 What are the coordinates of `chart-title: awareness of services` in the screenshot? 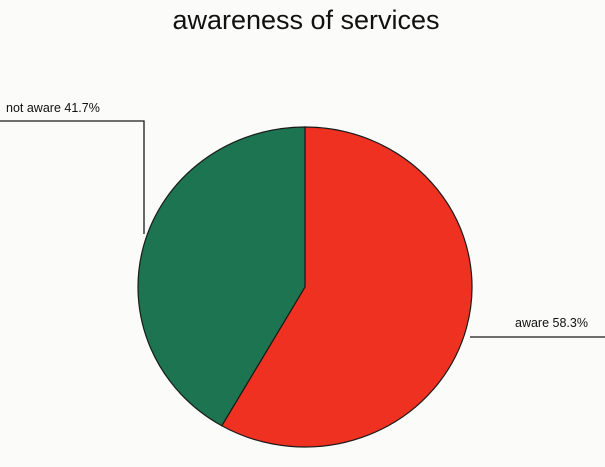 It's located at (305, 20).